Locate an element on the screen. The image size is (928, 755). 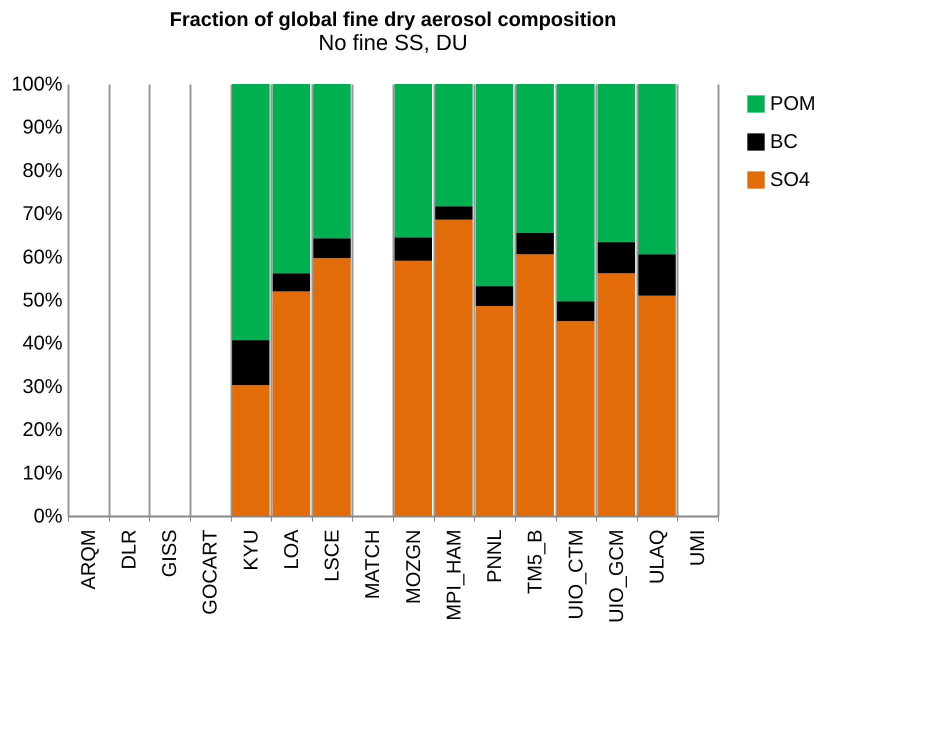
x-tick-label: GOCART is located at coordinates (211, 572).